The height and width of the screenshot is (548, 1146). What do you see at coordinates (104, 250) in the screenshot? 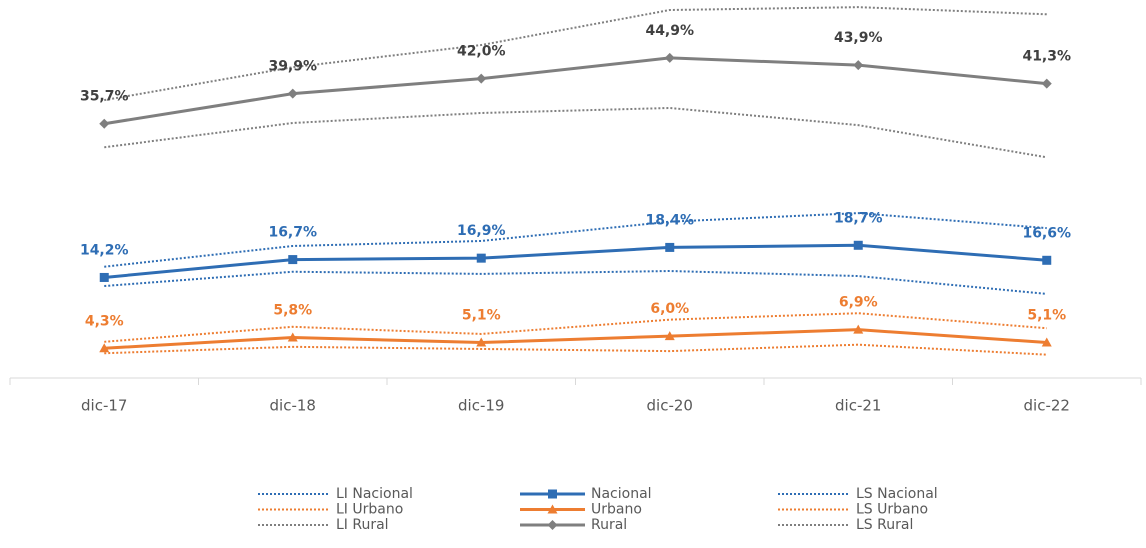
I see `data-label: 14,2%` at bounding box center [104, 250].